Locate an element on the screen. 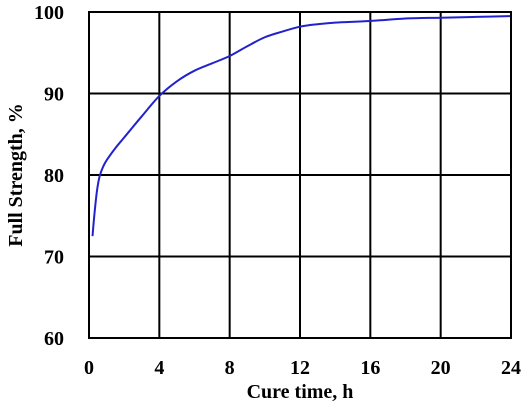 Image resolution: width=529 pixels, height=406 pixels. x-axis-title: Cure time, h is located at coordinates (300, 392).